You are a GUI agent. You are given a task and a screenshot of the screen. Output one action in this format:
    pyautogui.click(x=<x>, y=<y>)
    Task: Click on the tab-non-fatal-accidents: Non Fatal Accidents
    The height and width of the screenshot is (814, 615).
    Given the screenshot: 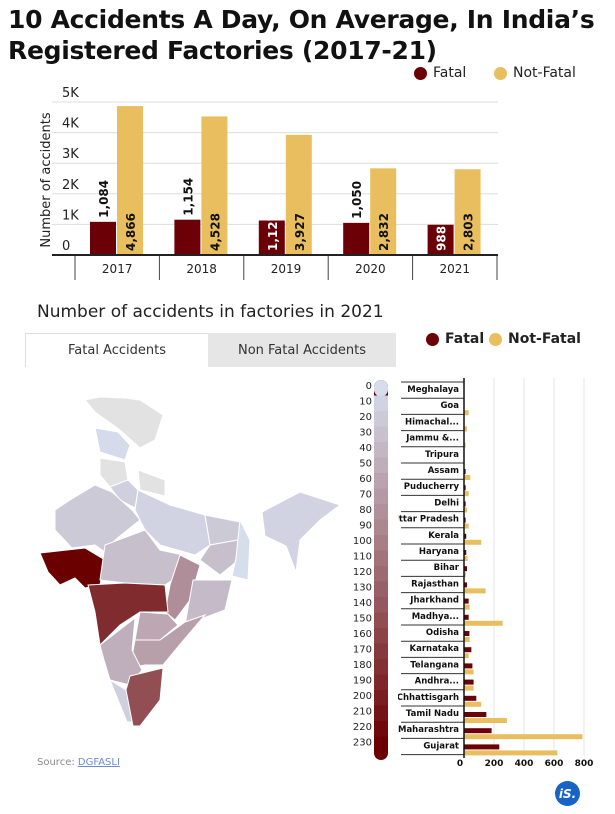 What is the action you would take?
    pyautogui.click(x=302, y=350)
    